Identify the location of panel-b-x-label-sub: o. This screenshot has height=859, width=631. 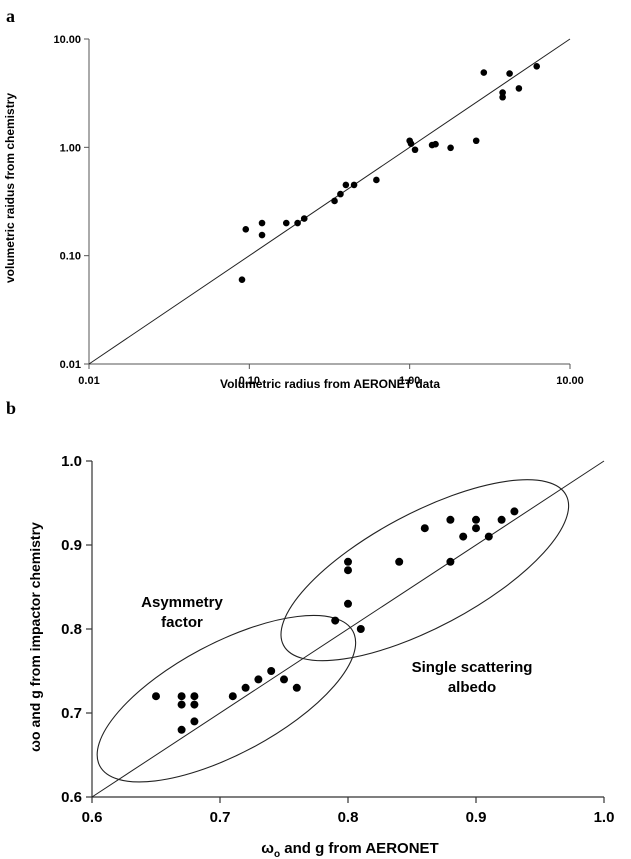
(277, 854).